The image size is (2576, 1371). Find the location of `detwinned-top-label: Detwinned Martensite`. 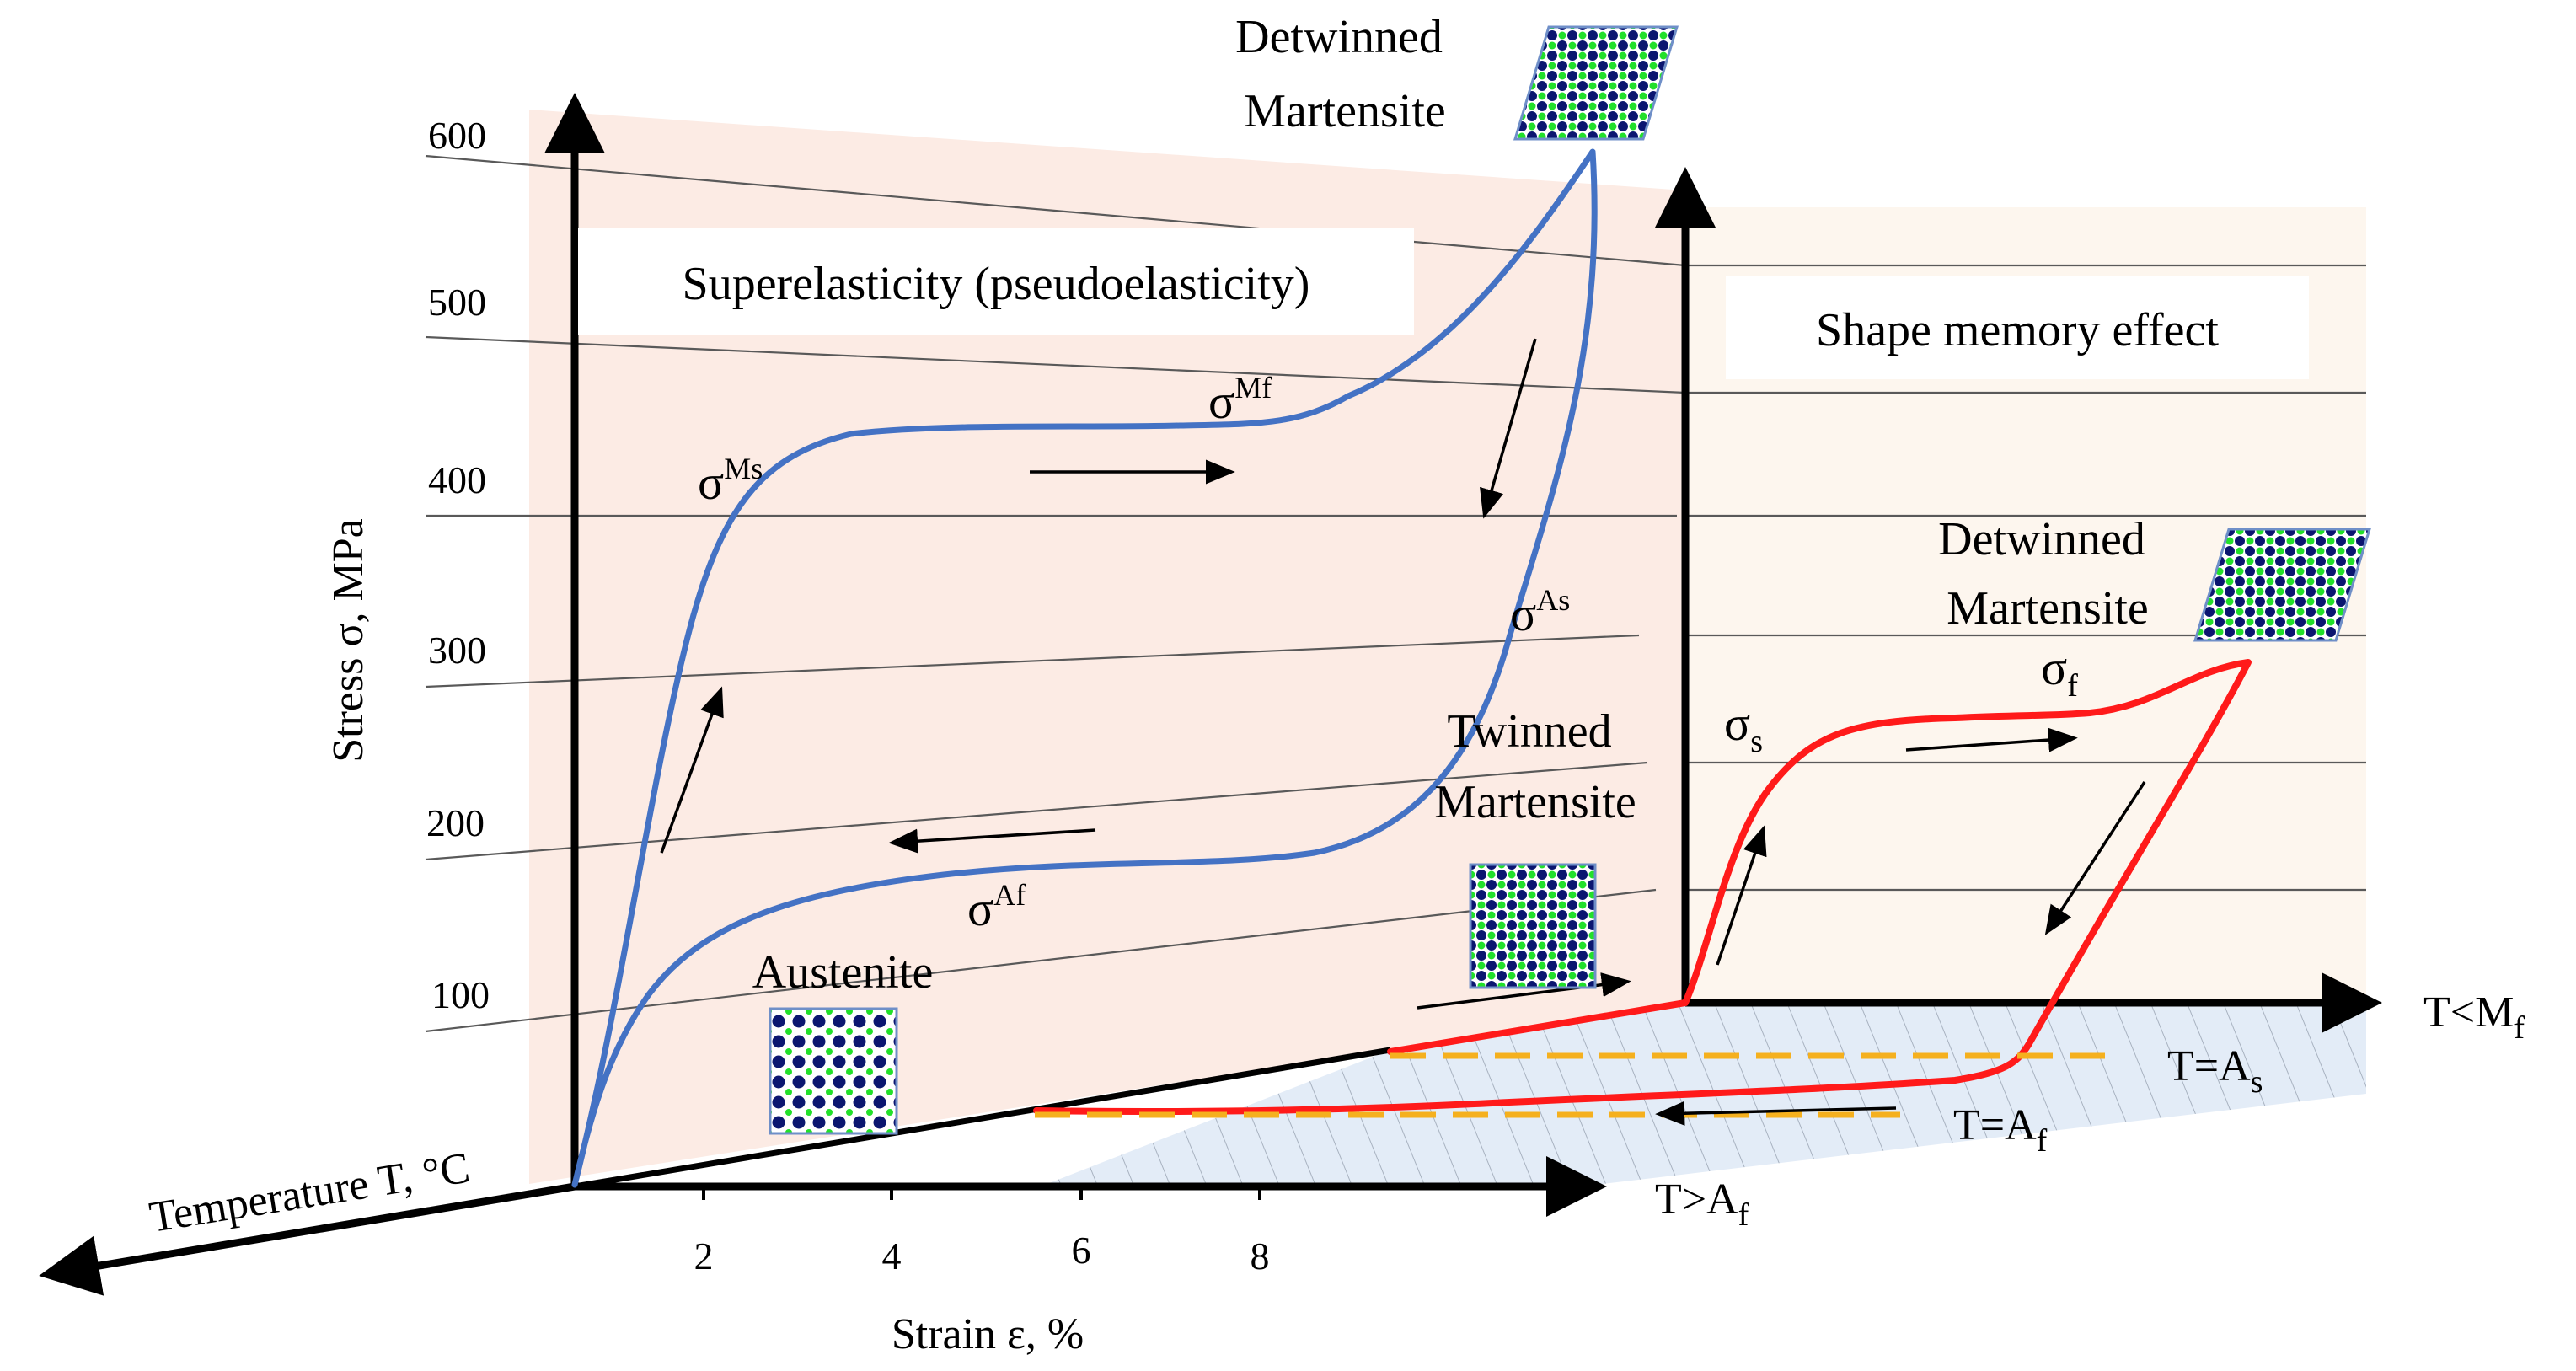

detwinned-top-label: Detwinned Martensite is located at coordinates (1345, 74).